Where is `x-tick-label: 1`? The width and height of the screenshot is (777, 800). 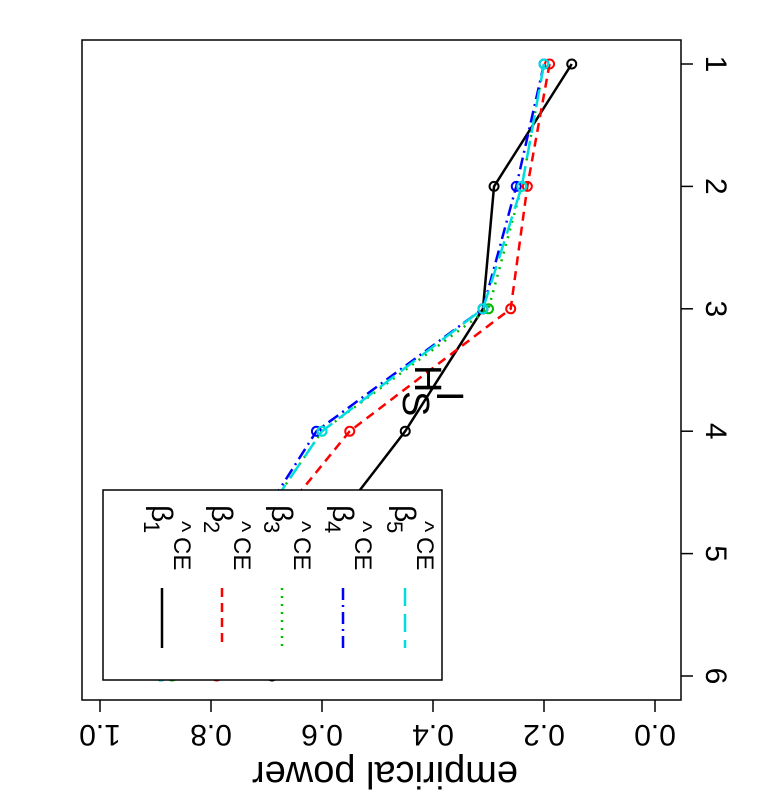 x-tick-label: 1 is located at coordinates (715, 64).